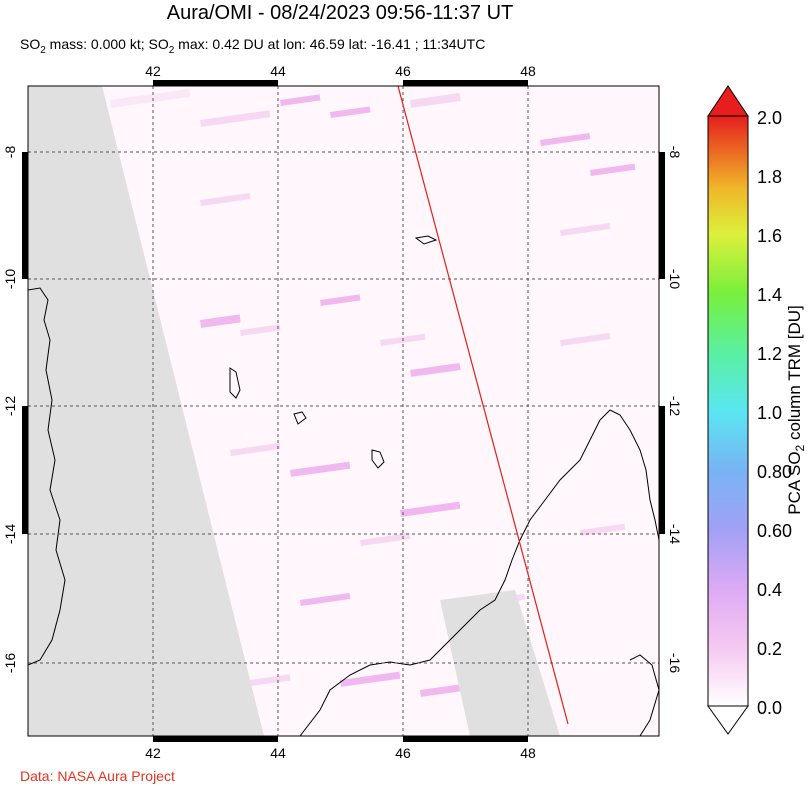  What do you see at coordinates (675, 534) in the screenshot?
I see `lat-tick-right-14: -14` at bounding box center [675, 534].